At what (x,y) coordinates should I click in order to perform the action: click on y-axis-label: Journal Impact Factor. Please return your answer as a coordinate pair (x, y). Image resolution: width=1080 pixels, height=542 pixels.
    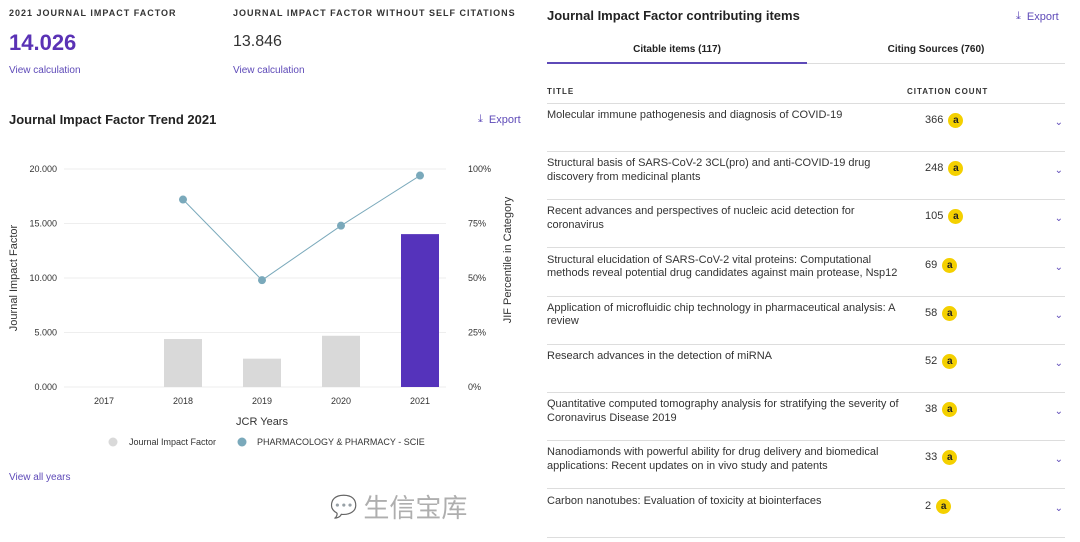
    Looking at the image, I should click on (14, 277).